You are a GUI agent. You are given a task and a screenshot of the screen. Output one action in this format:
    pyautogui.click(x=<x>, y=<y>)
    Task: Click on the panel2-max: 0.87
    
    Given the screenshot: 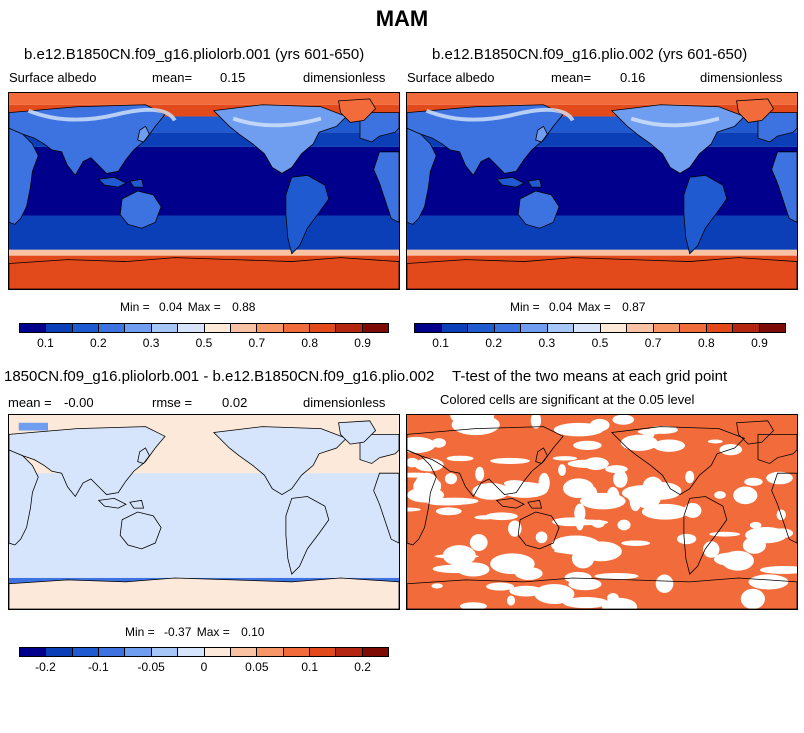 What is the action you would take?
    pyautogui.click(x=634, y=307)
    